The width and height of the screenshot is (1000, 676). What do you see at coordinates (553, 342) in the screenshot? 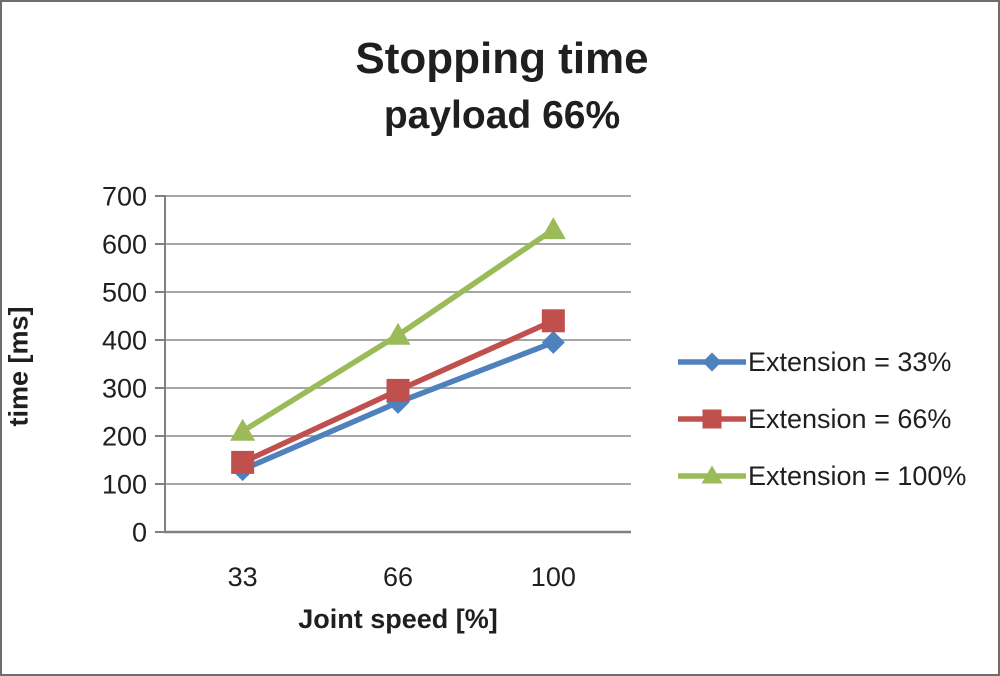
I see `data-point-diamond-x100` at bounding box center [553, 342].